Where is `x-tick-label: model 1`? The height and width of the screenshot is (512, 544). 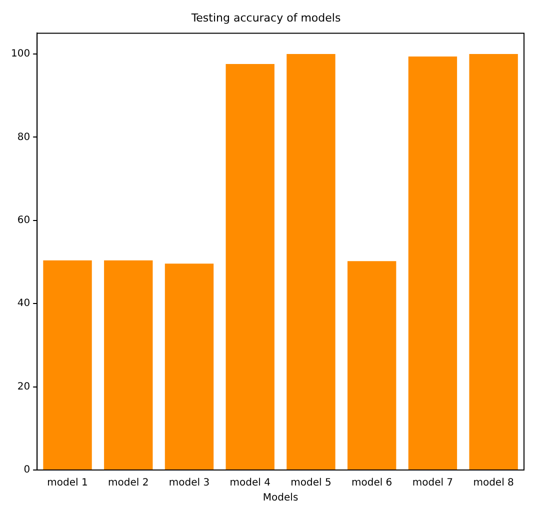
x-tick-label: model 1 is located at coordinates (67, 483).